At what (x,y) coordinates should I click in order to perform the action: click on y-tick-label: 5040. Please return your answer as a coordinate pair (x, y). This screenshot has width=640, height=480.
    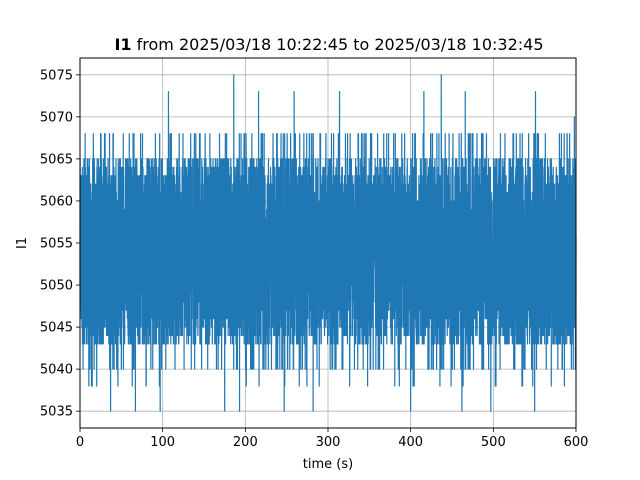
    Looking at the image, I should click on (56, 370).